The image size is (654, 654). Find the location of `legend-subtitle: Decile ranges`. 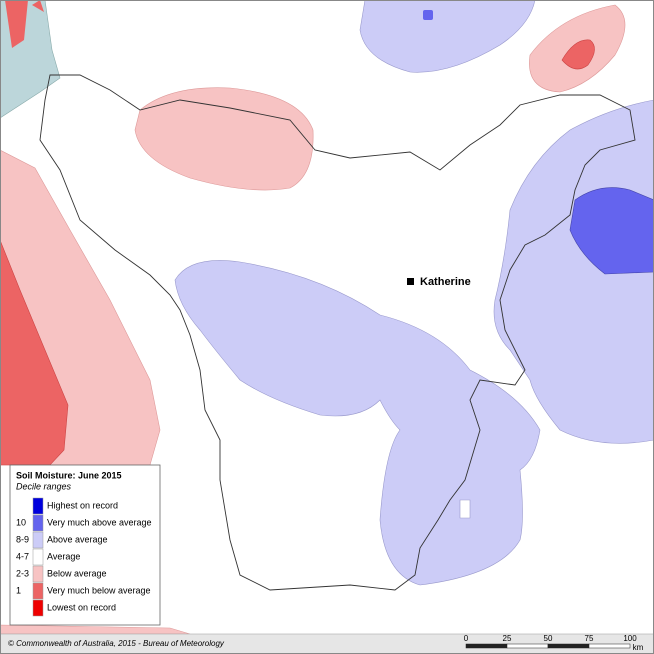

legend-subtitle: Decile ranges is located at coordinates (44, 486).